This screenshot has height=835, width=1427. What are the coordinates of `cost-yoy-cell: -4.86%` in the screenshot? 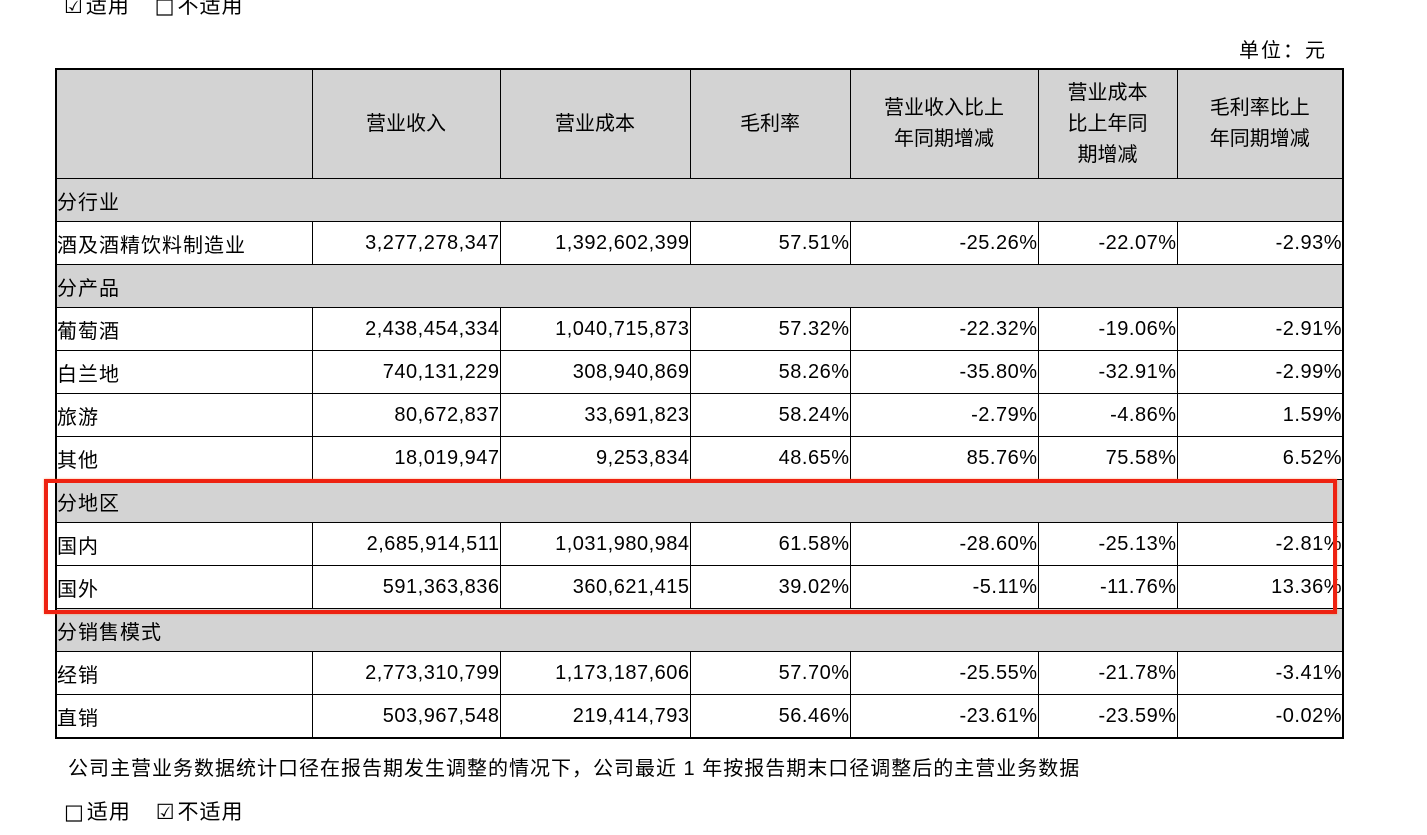 It's located at (1107, 415).